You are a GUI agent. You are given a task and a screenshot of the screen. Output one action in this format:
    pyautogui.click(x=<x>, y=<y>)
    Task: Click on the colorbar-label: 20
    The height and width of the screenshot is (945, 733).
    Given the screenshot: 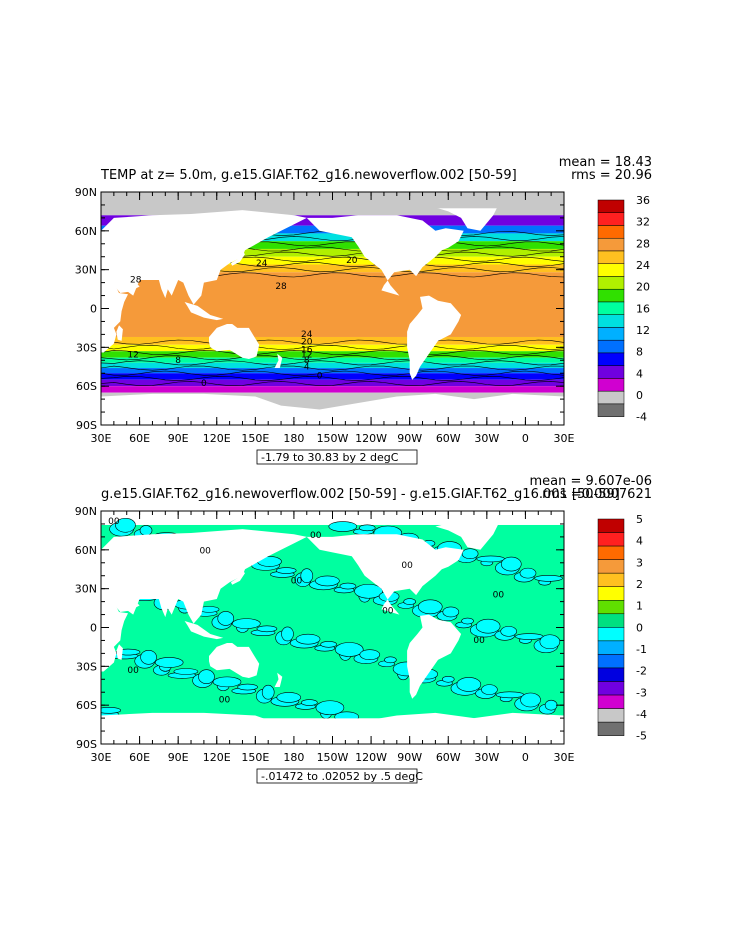 What is the action you would take?
    pyautogui.click(x=643, y=287)
    